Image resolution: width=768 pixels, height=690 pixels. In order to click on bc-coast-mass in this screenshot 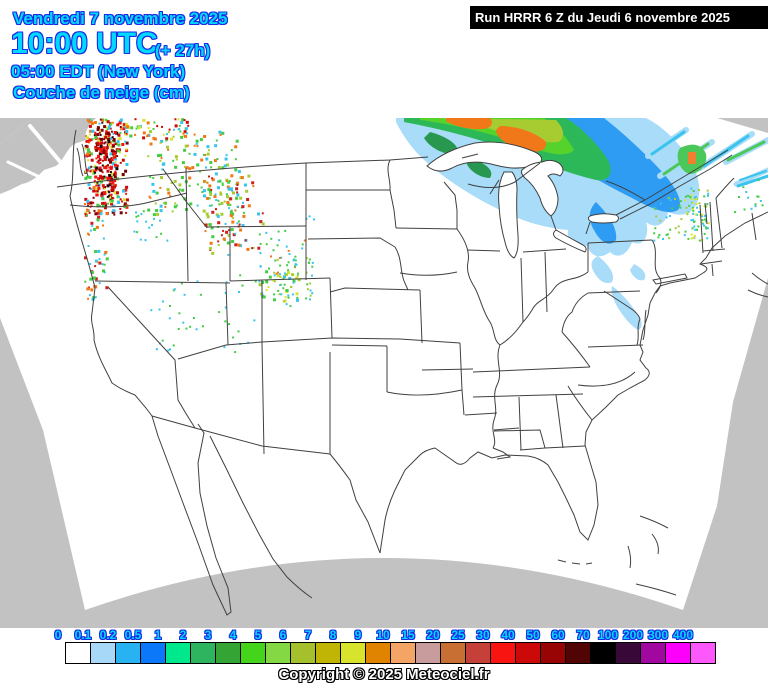, I will do `click(48, 156)`.